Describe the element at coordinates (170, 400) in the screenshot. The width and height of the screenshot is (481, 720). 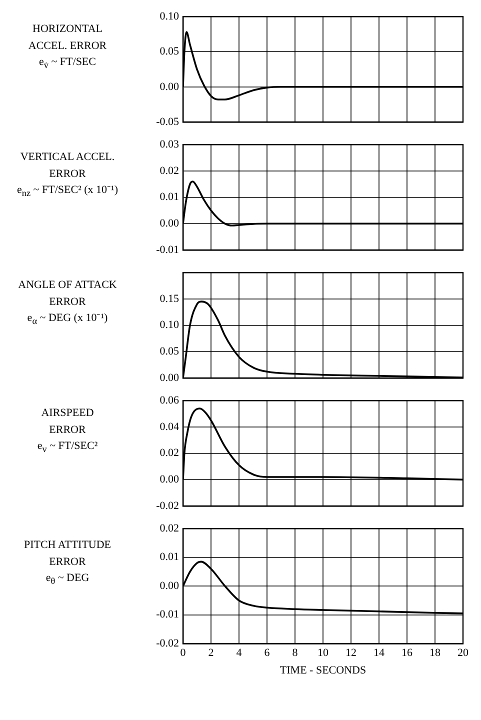
I see `y-tick-label: 0.06` at that location.